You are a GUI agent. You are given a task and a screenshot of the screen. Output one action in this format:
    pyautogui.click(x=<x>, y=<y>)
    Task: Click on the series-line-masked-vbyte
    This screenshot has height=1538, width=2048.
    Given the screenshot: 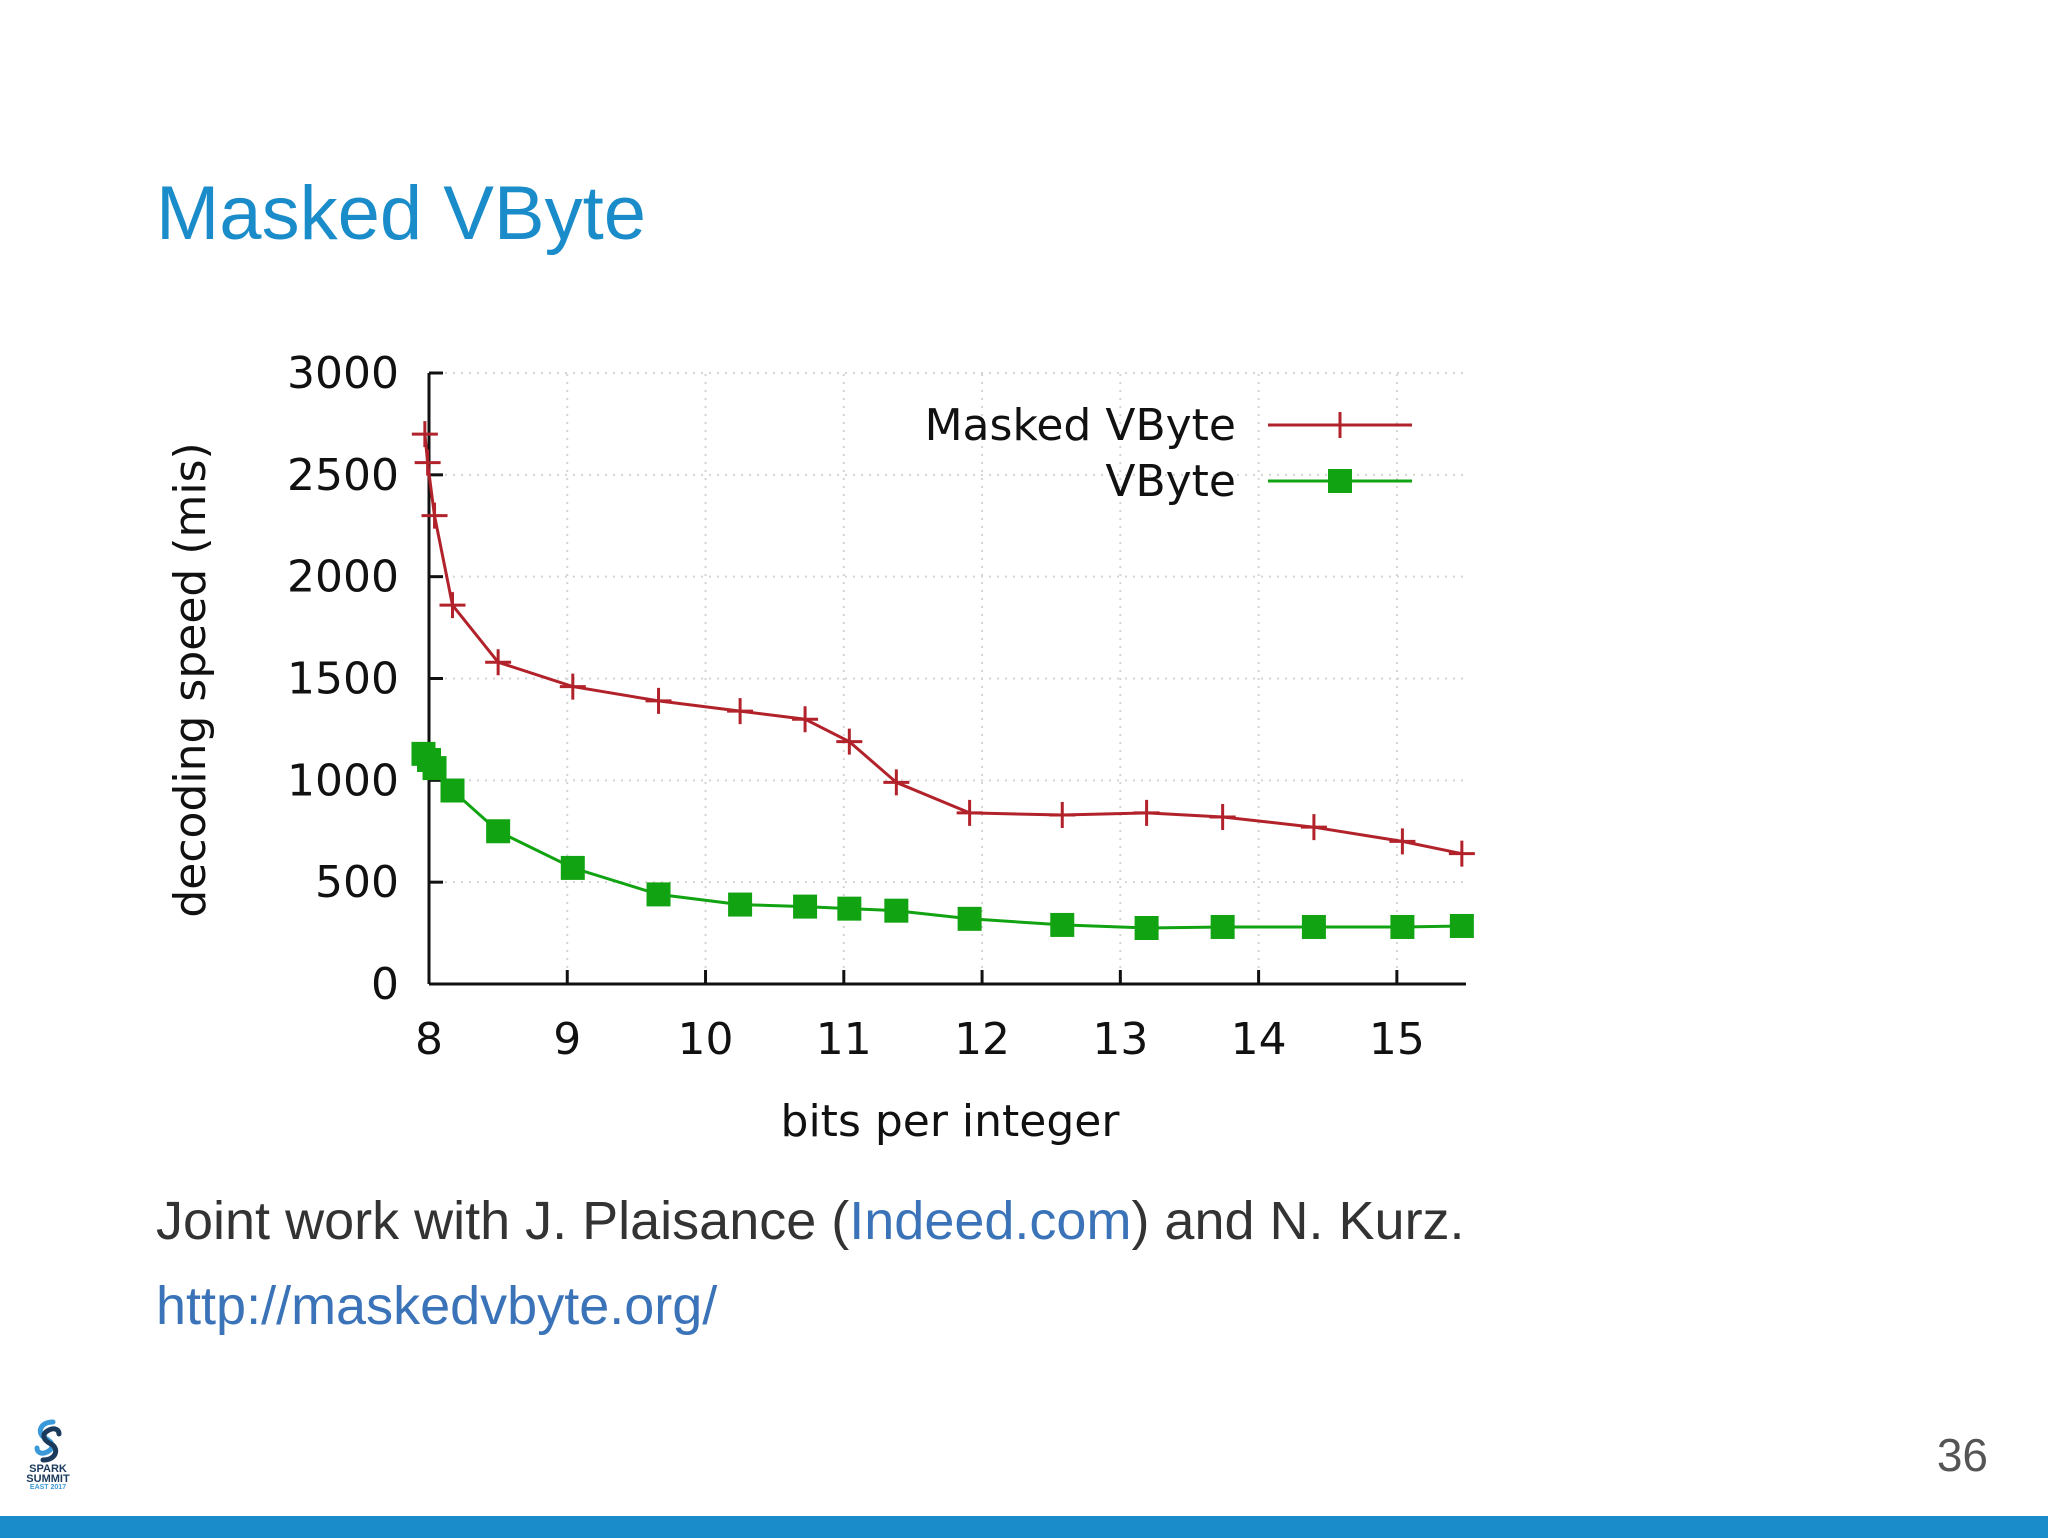 What is the action you would take?
    pyautogui.click(x=943, y=644)
    